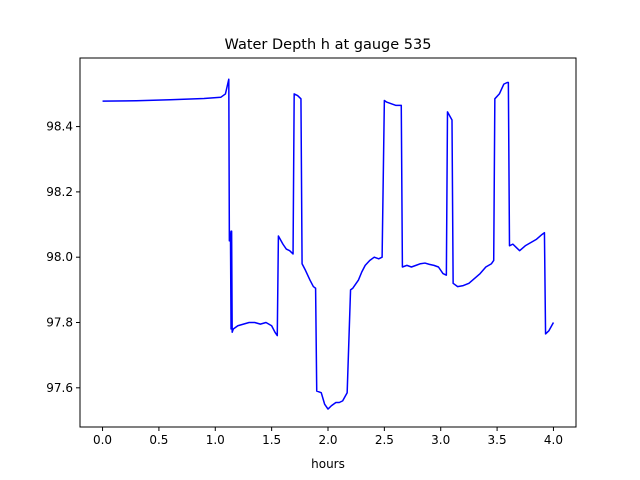 The height and width of the screenshot is (480, 640). Describe the element at coordinates (327, 440) in the screenshot. I see `x-tick-label: 2.0` at that location.